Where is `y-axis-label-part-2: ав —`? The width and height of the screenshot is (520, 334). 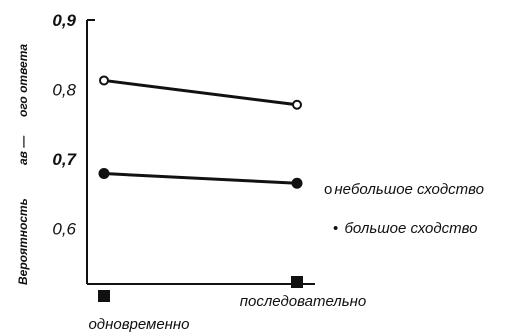
y-axis-label-part-2: ав — is located at coordinates (23, 150).